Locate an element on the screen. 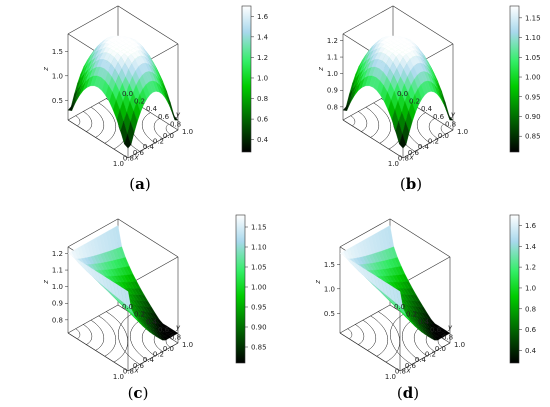 The height and width of the screenshot is (407, 550). colorbar-tick-label: 1.15 is located at coordinates (533, 18).